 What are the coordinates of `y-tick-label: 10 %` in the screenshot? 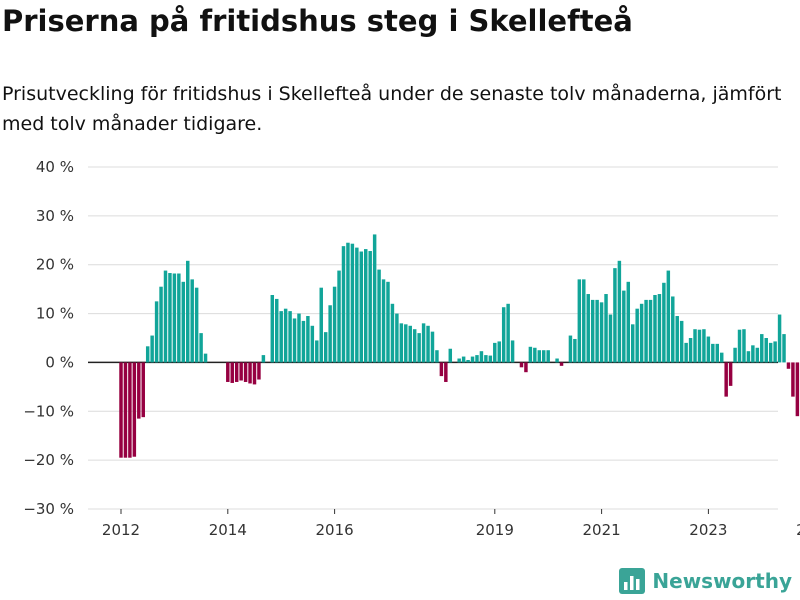 It's located at (55, 314).